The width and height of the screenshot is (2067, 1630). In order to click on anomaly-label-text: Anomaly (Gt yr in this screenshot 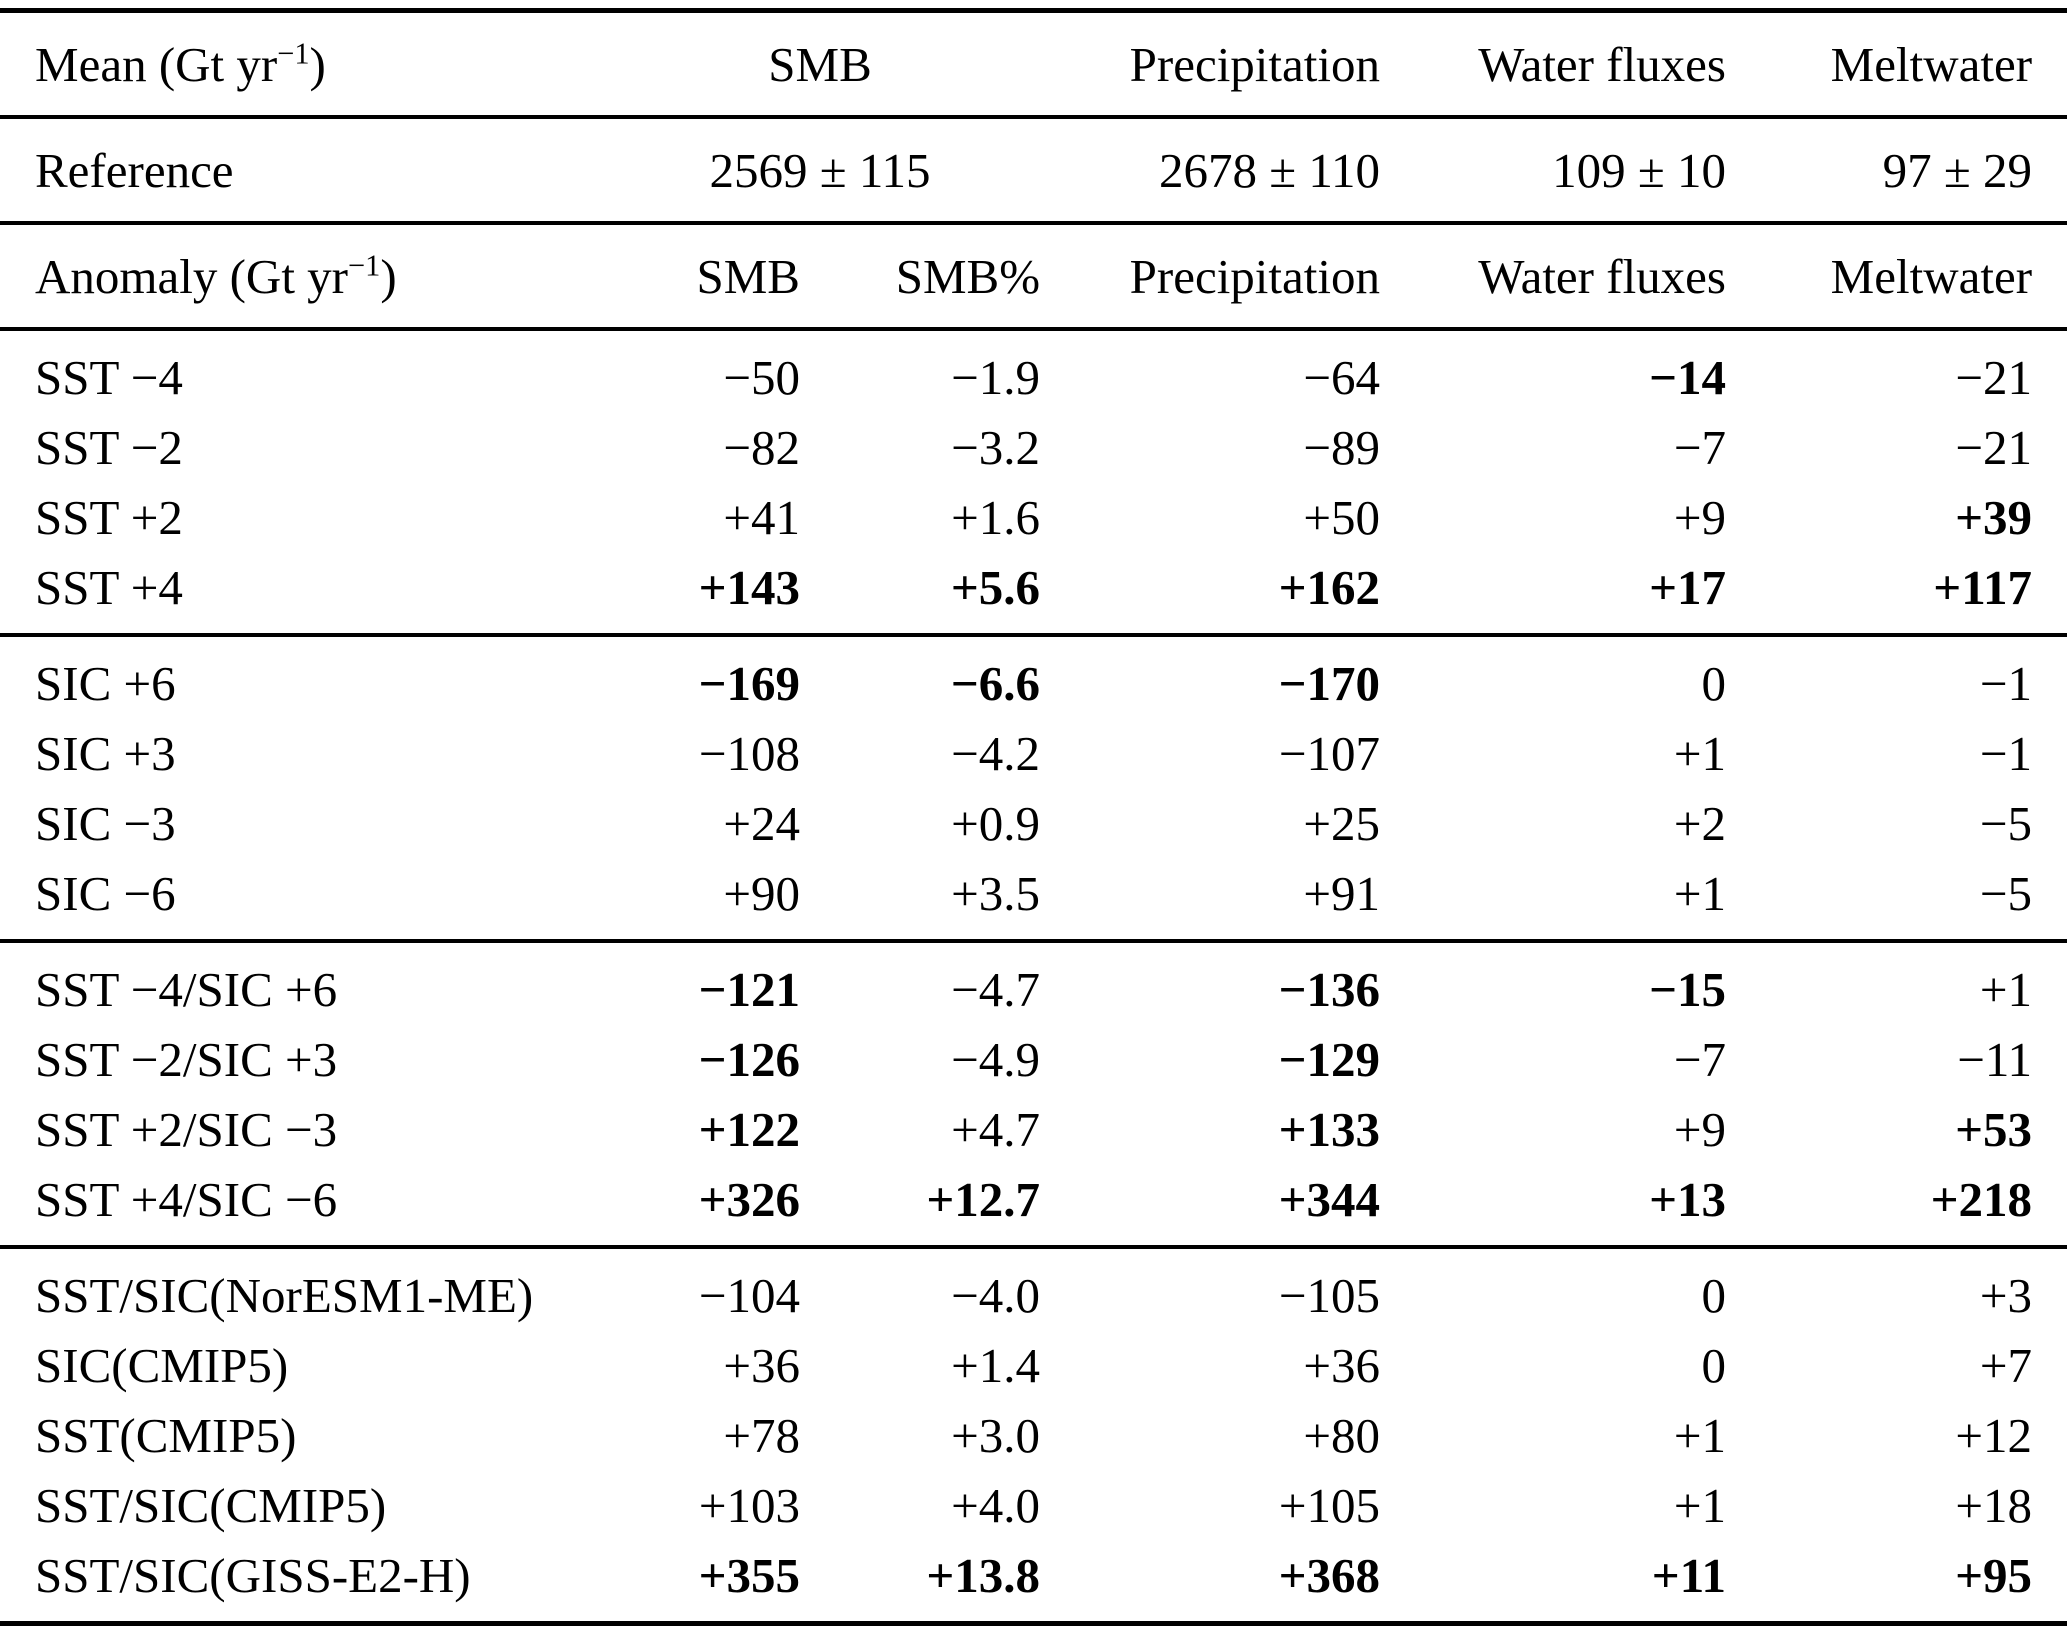, I will do `click(191, 276)`.